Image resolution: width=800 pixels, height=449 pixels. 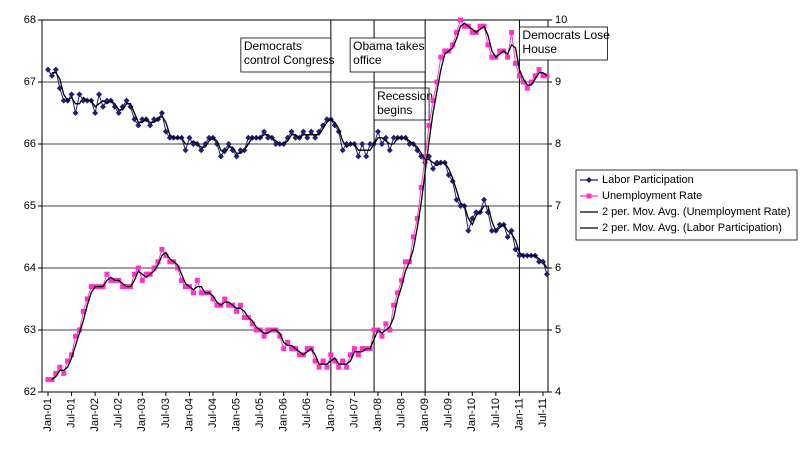 I want to click on x-tick-label: Jul-07, so click(x=354, y=413).